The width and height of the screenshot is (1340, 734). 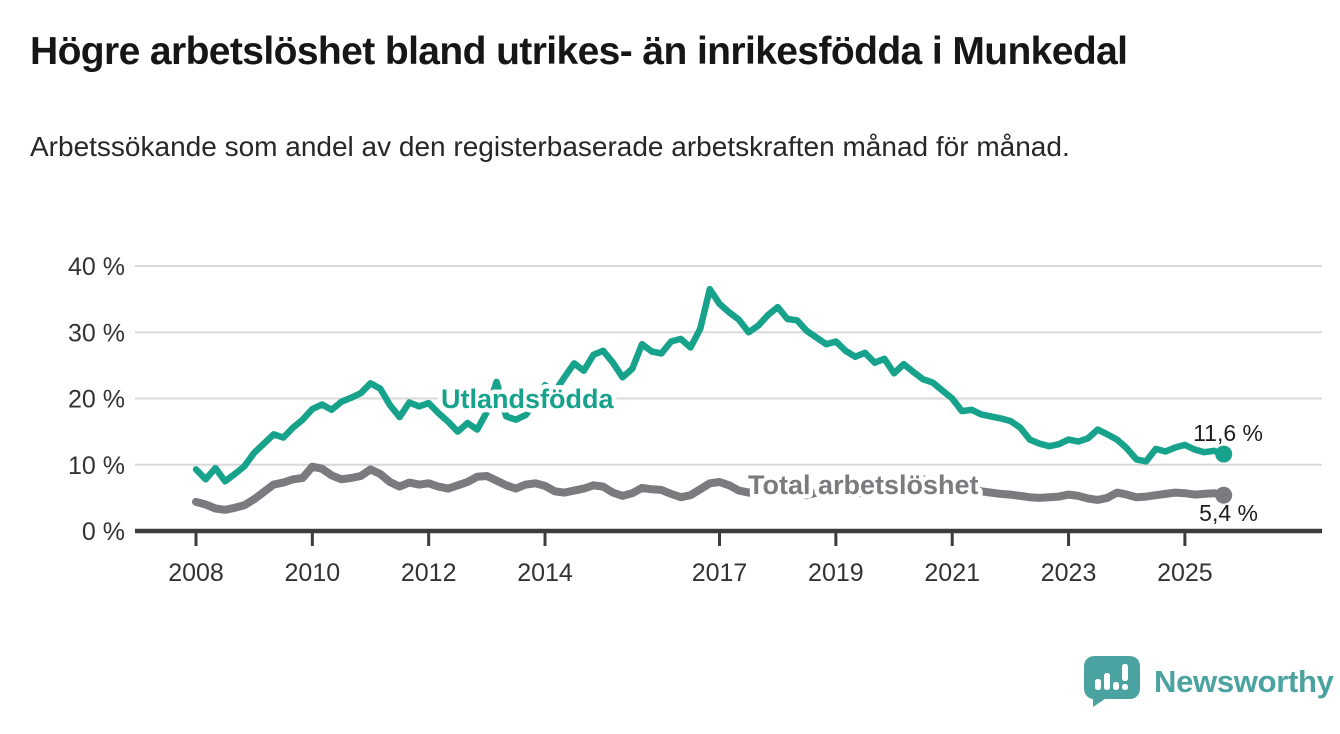 What do you see at coordinates (863, 485) in the screenshot?
I see `series-label-total-arbetsloshet: Total arbetslöshet` at bounding box center [863, 485].